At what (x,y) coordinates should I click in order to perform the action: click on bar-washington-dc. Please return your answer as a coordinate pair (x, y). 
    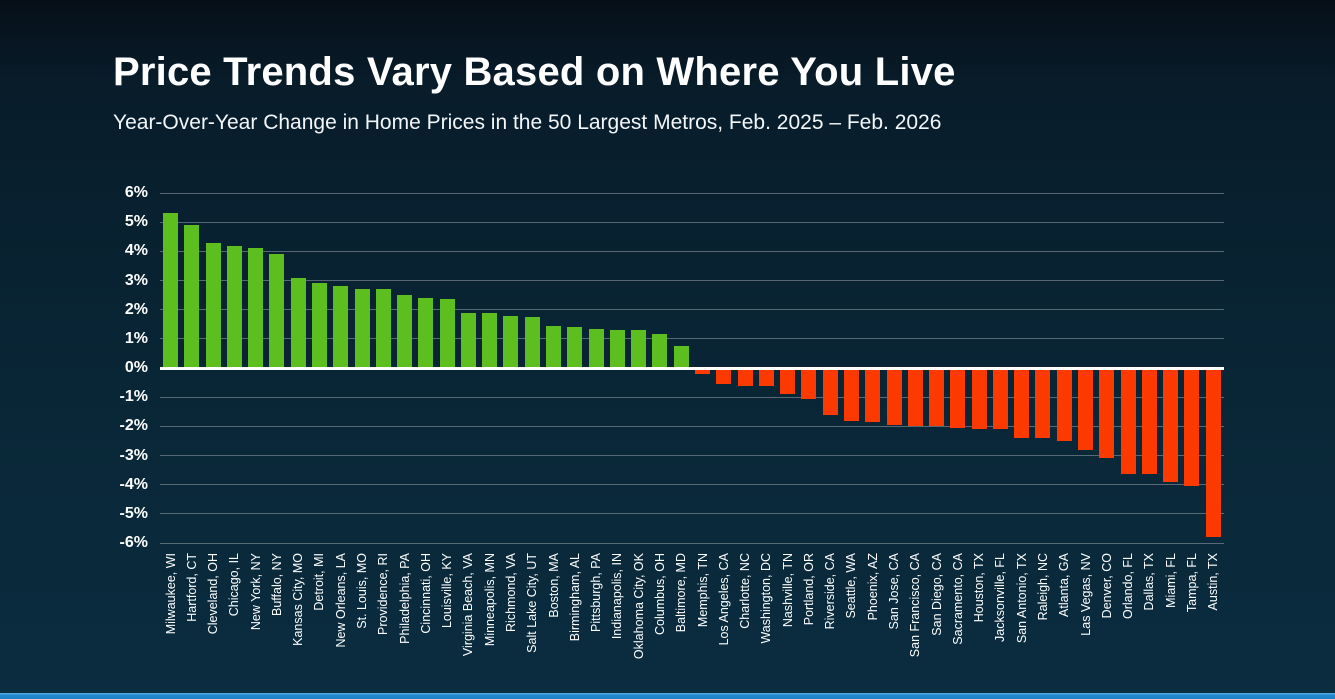
    Looking at the image, I should click on (766, 377).